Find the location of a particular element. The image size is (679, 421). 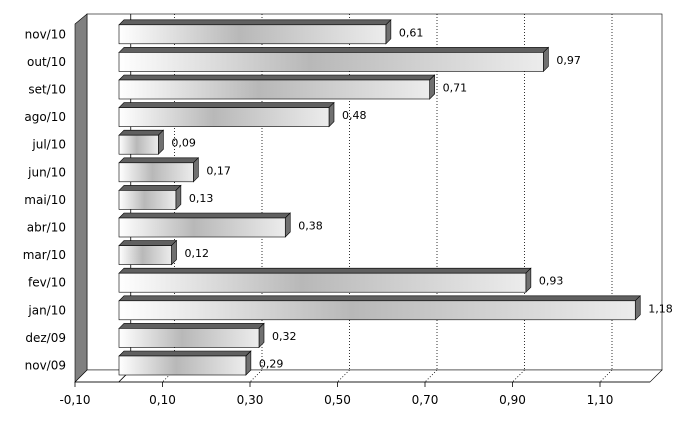

value-label: 0,12 is located at coordinates (197, 253).